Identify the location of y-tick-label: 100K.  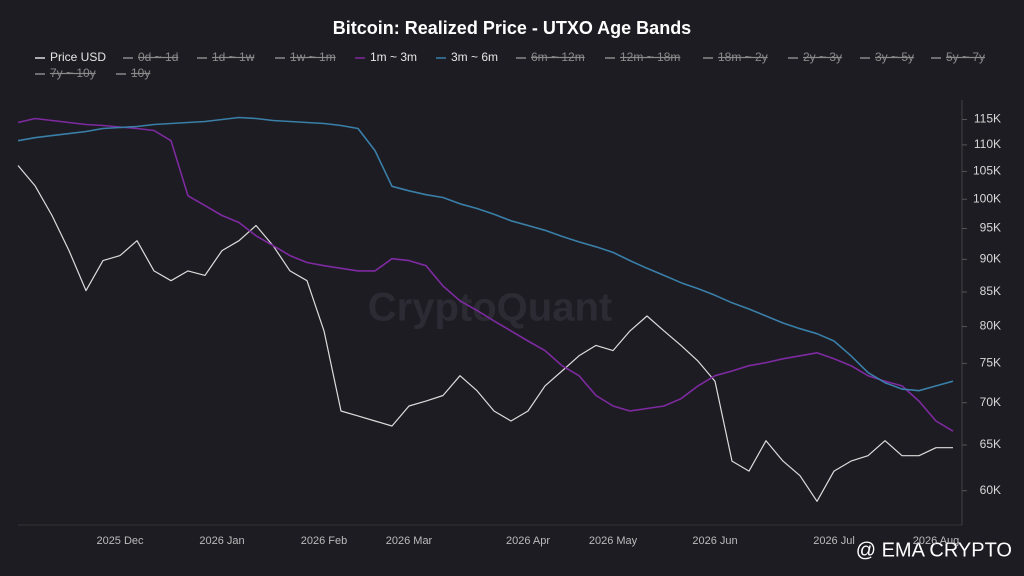
(987, 198).